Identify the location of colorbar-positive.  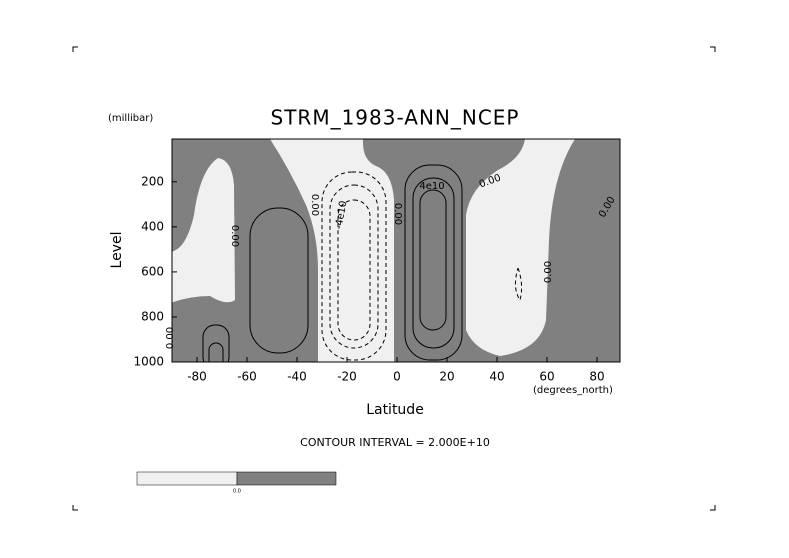
(286, 478).